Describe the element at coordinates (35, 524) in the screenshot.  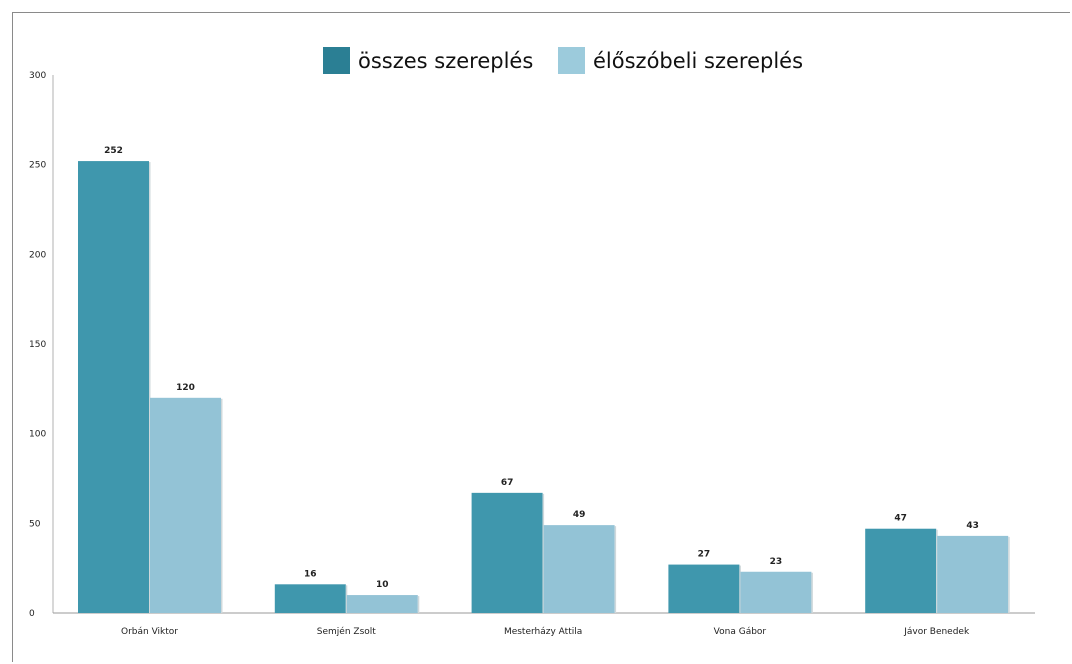
I see `y-tick-label: 50` at that location.